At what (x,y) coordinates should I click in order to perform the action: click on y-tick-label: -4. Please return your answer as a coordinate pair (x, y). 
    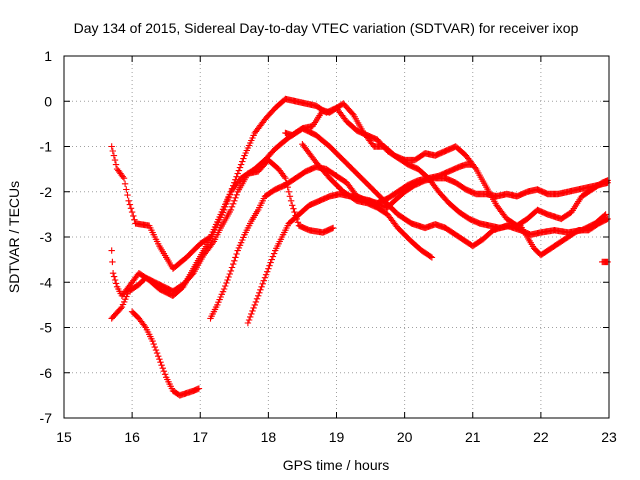
    Looking at the image, I should click on (46, 282).